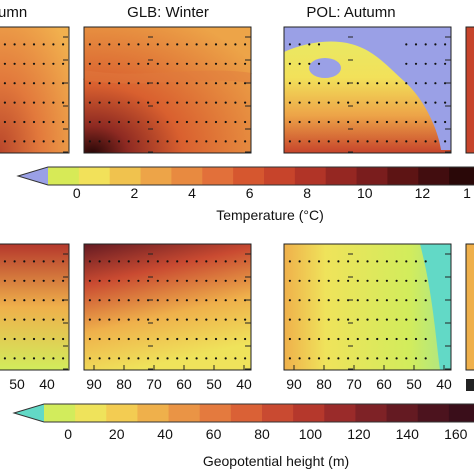 The width and height of the screenshot is (474, 474). Describe the element at coordinates (435, 307) in the screenshot. I see `panel-bot-right-teal-region` at that location.